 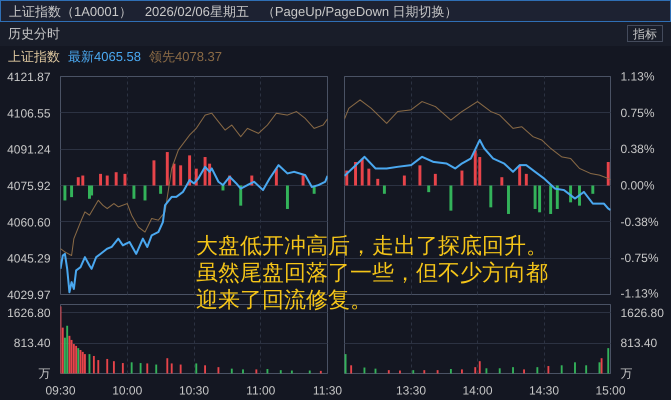 What do you see at coordinates (29, 149) in the screenshot?
I see `y-tick-label: 4091.24` at bounding box center [29, 149].